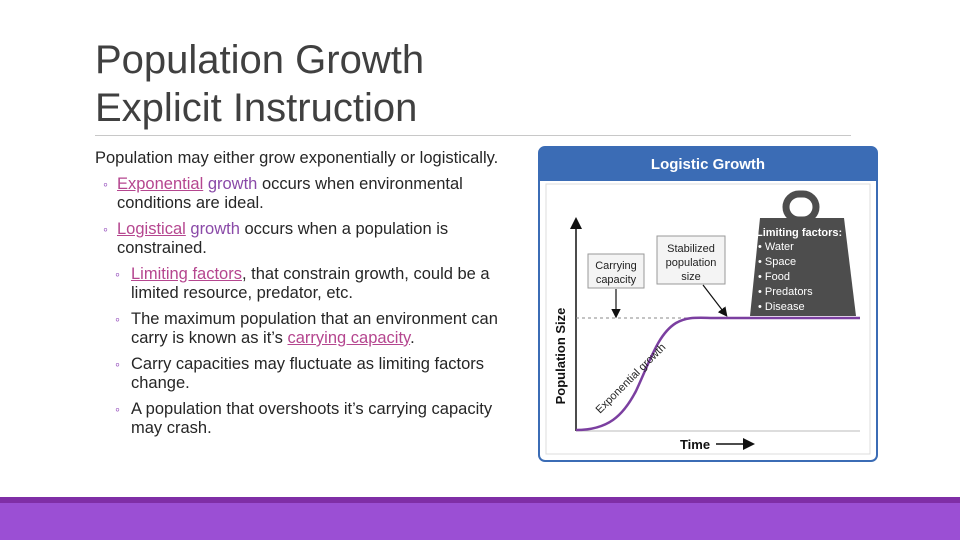 This screenshot has width=960, height=540. I want to click on factor-item: • Disease, so click(781, 307).